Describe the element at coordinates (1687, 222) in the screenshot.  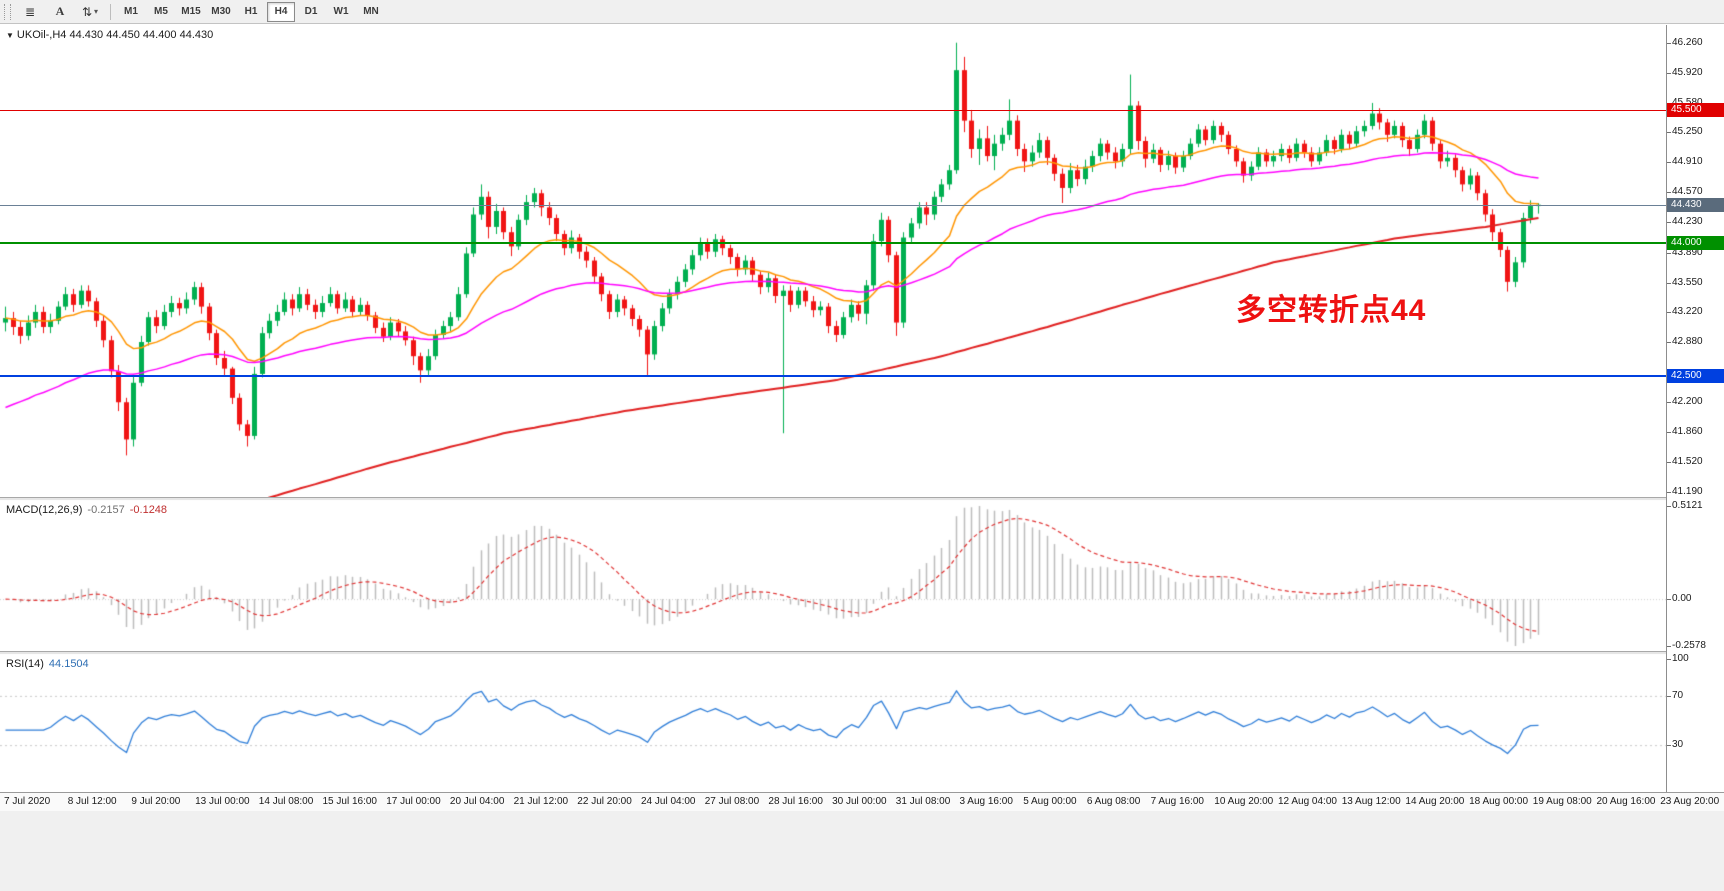
I see `price-tick: 44.230` at that location.